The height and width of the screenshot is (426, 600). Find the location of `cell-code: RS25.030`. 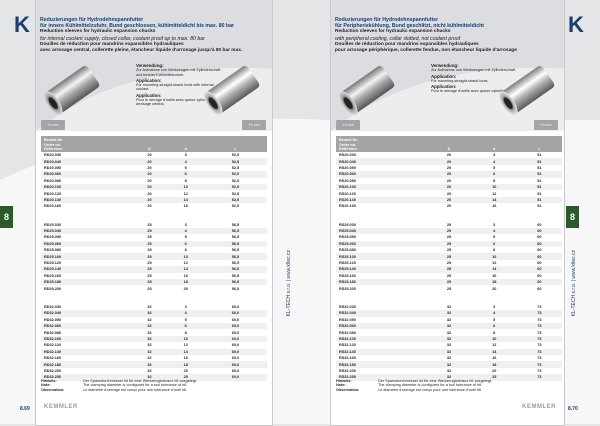

cell-code: RS25.030 is located at coordinates (347, 224).